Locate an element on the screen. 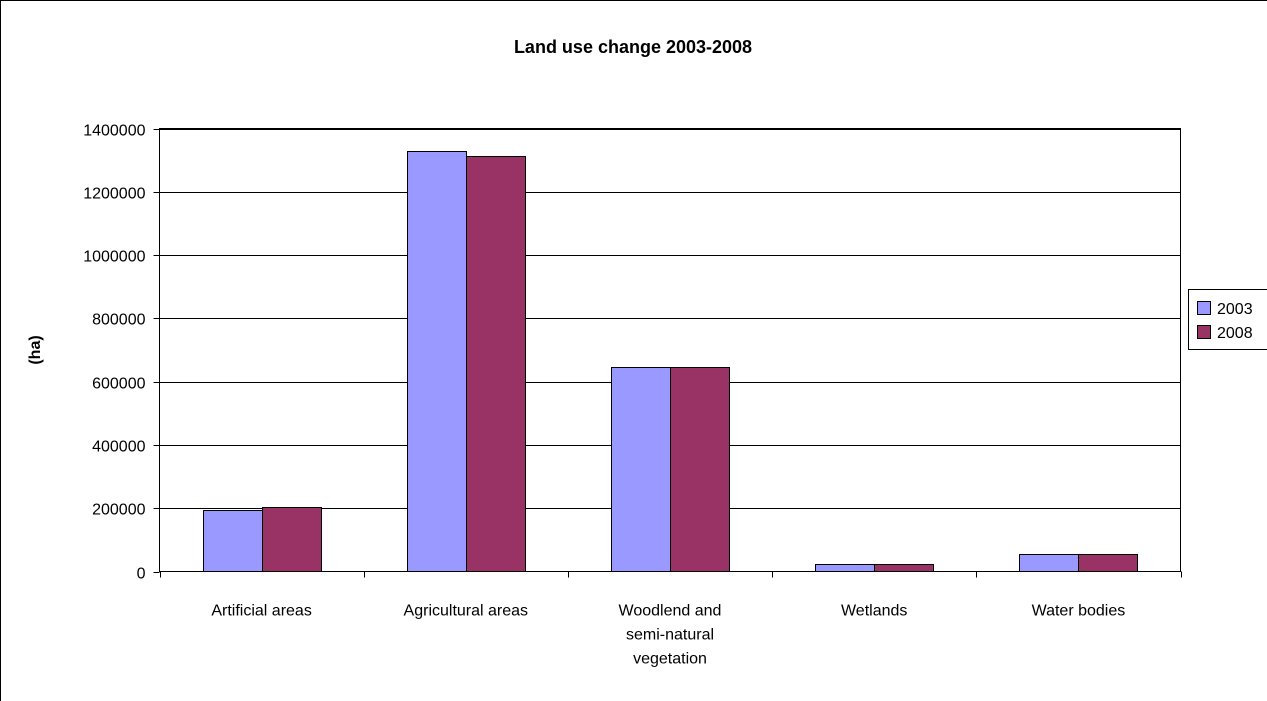 This screenshot has height=701, width=1267. x-category-label: Water bodies is located at coordinates (1079, 611).